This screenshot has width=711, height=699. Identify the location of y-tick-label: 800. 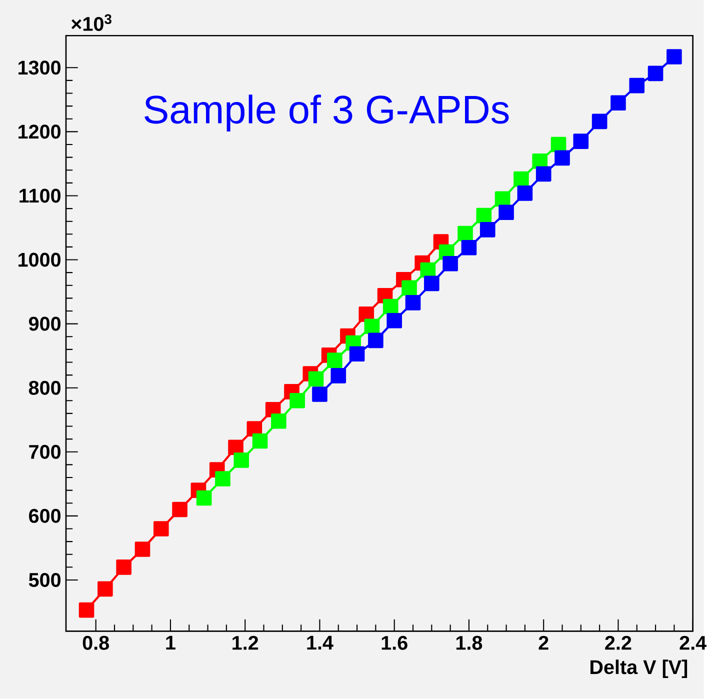
(44, 387).